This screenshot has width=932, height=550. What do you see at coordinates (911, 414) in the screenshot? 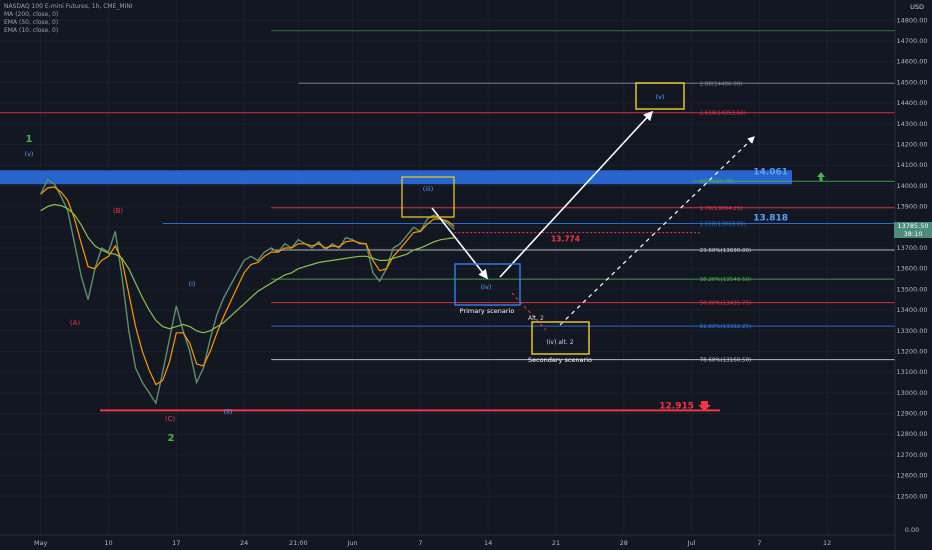
I see `y-tick-label: 12900.00` at bounding box center [911, 414].